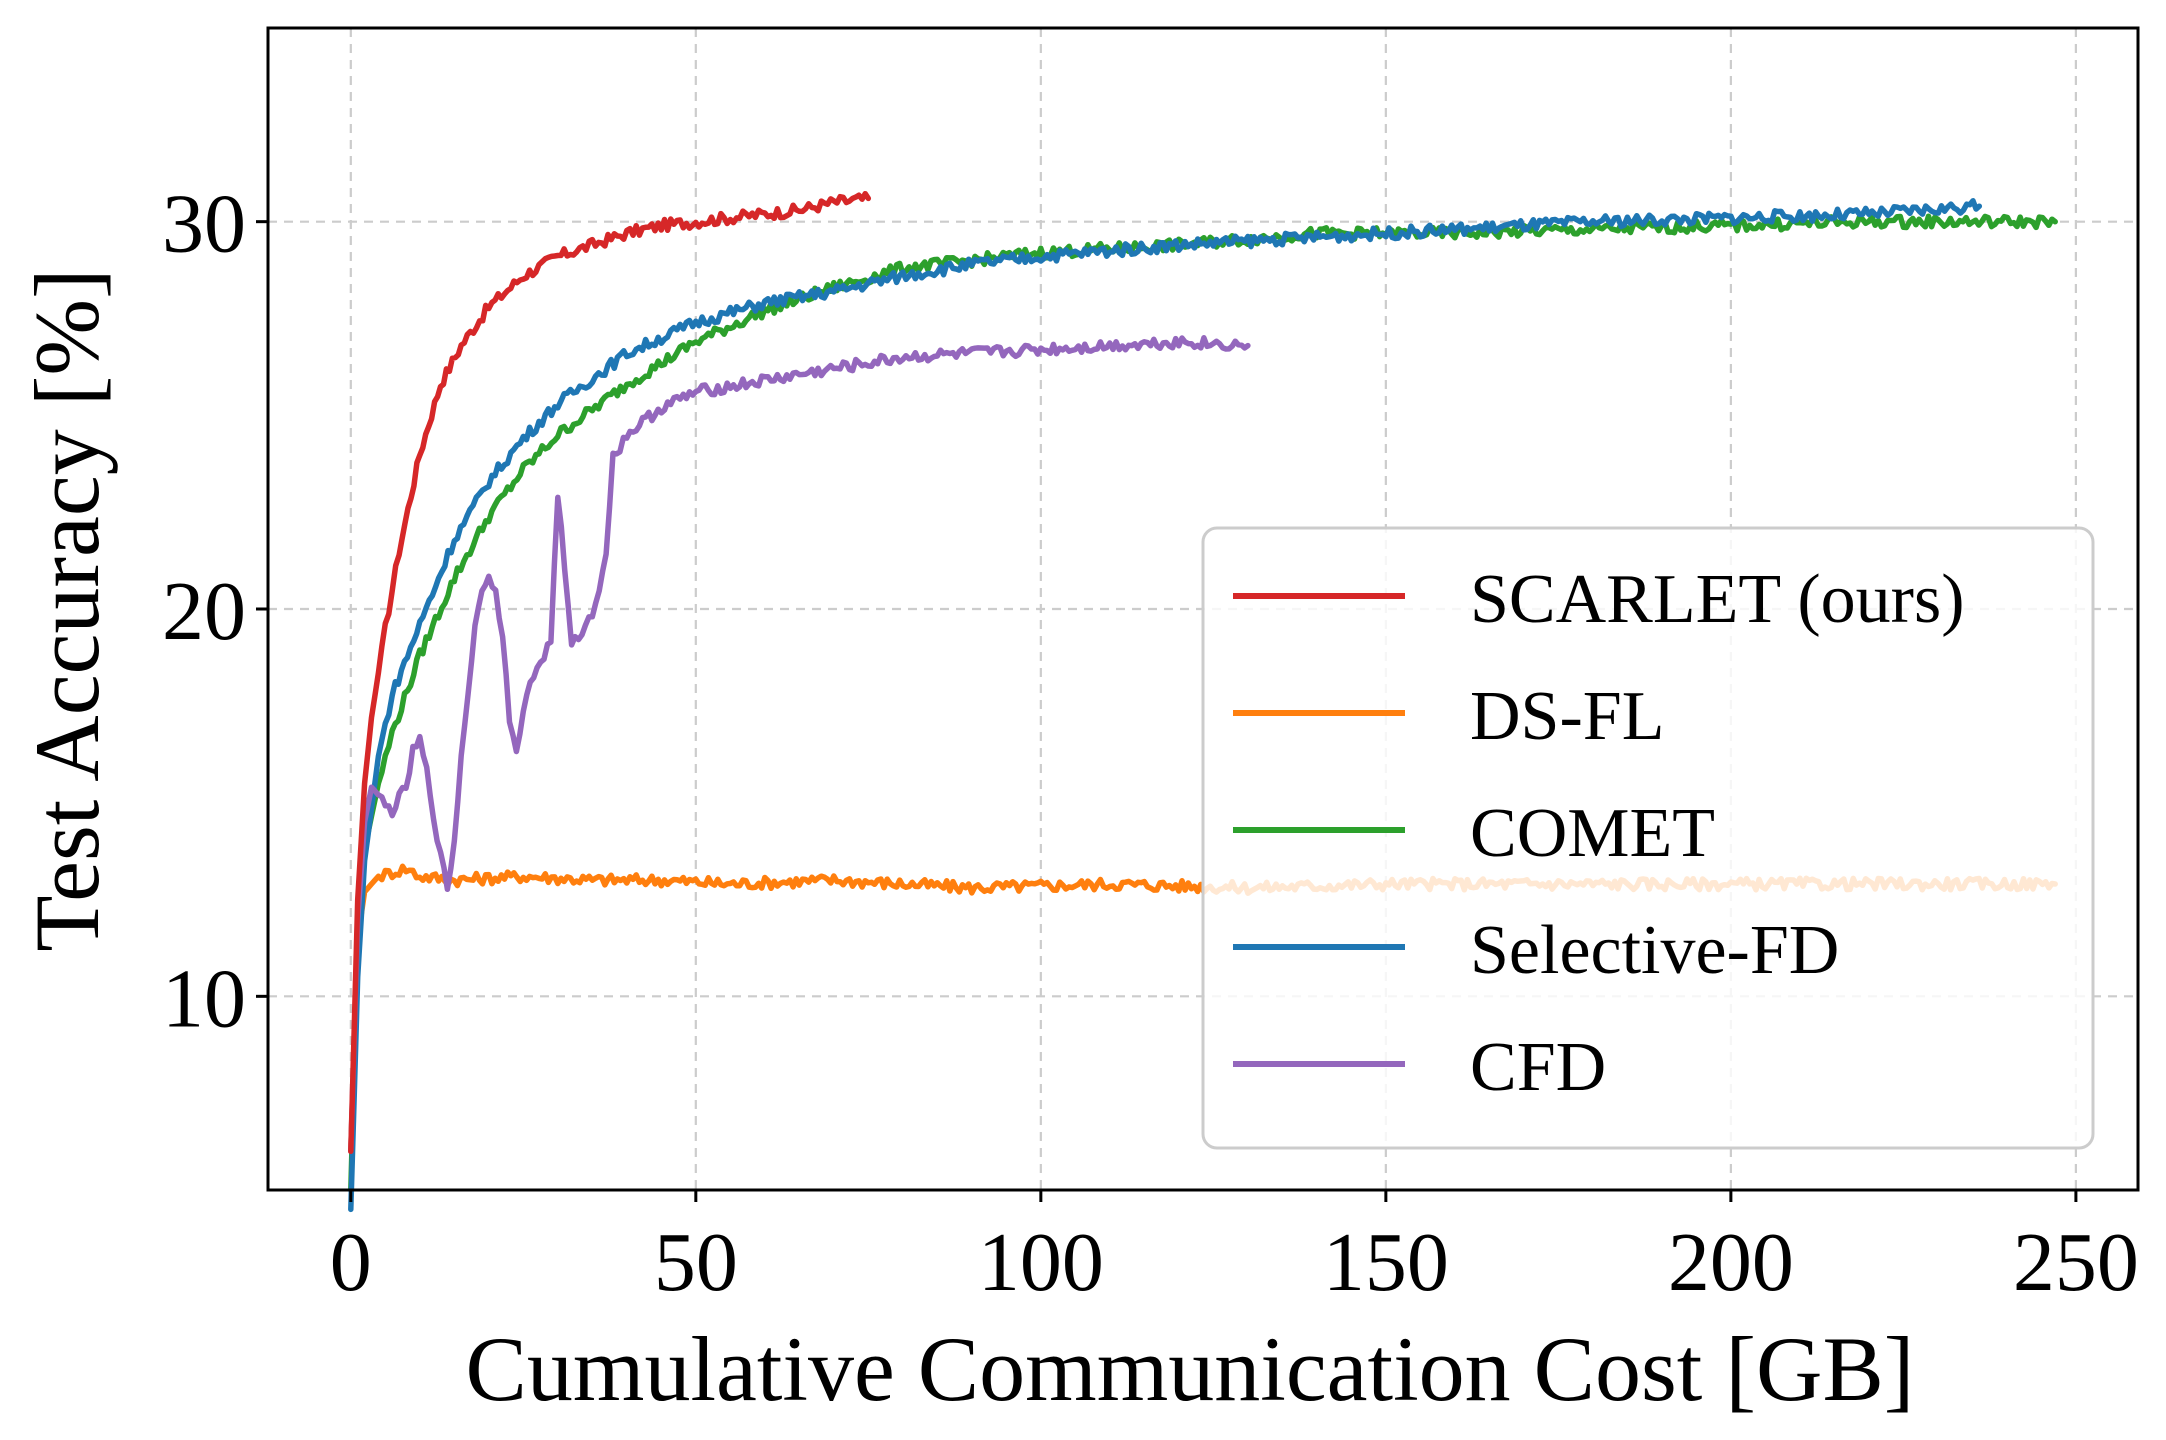  Describe the element at coordinates (1731, 1262) in the screenshot. I see `x-tick-label: 200` at that location.